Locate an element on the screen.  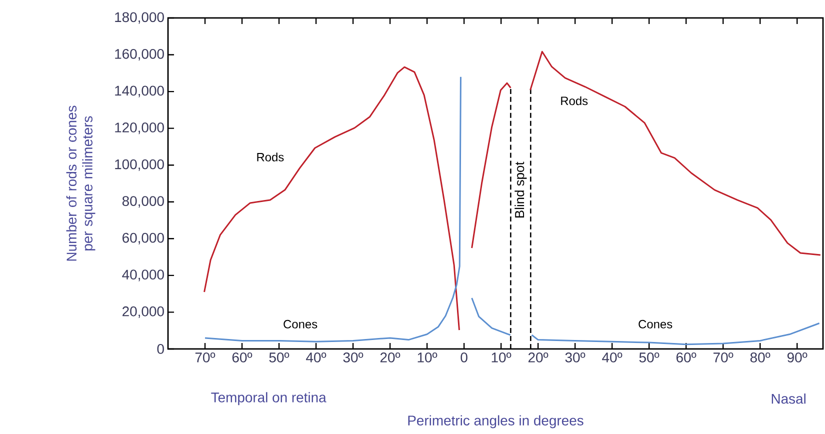
ref-line-label: Blind spot is located at coordinates (520, 190).